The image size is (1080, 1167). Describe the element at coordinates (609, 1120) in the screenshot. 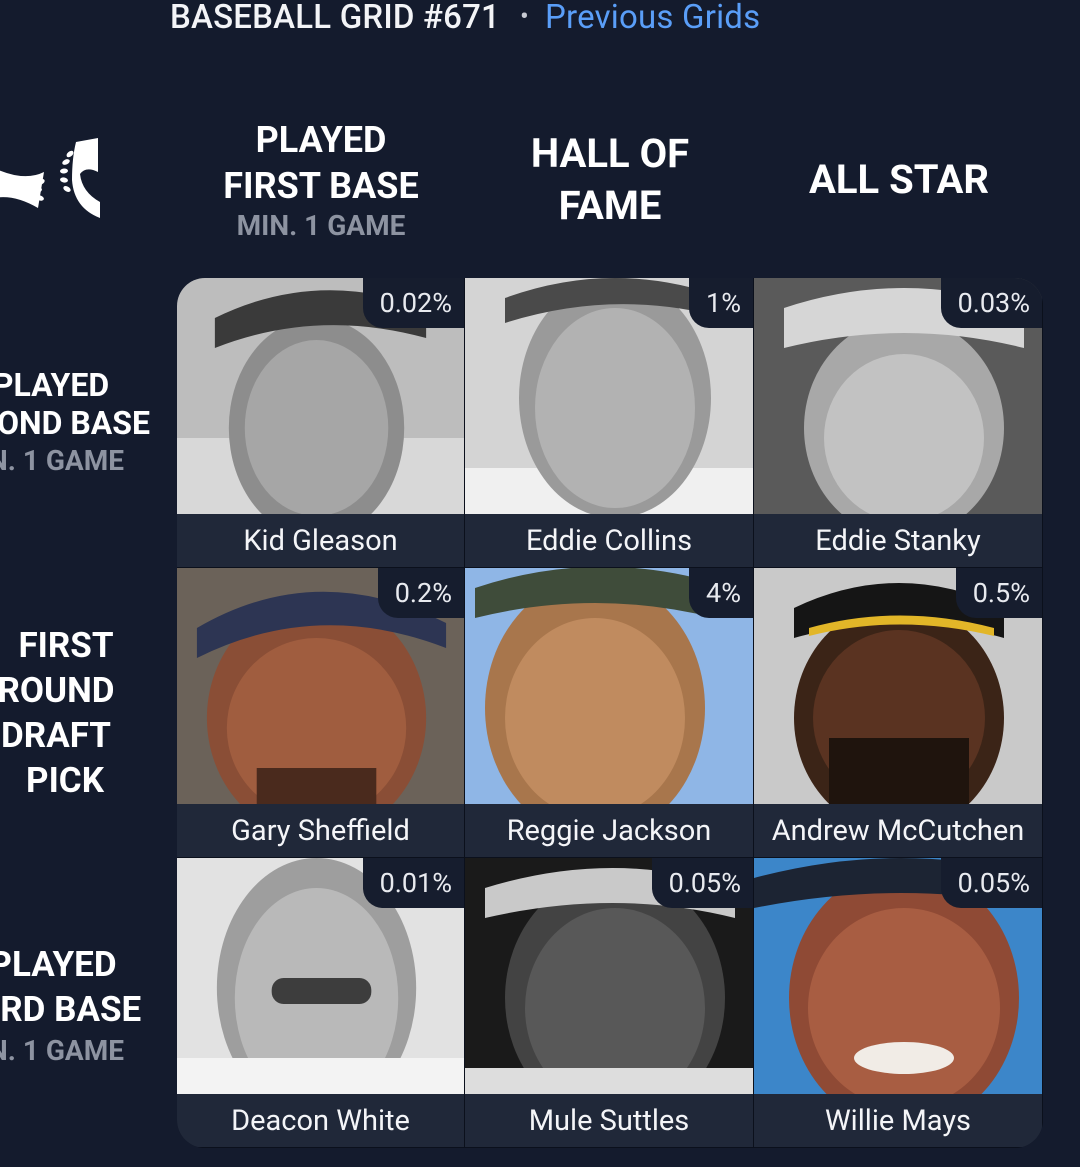

I see `player-name: Mule Suttles` at that location.